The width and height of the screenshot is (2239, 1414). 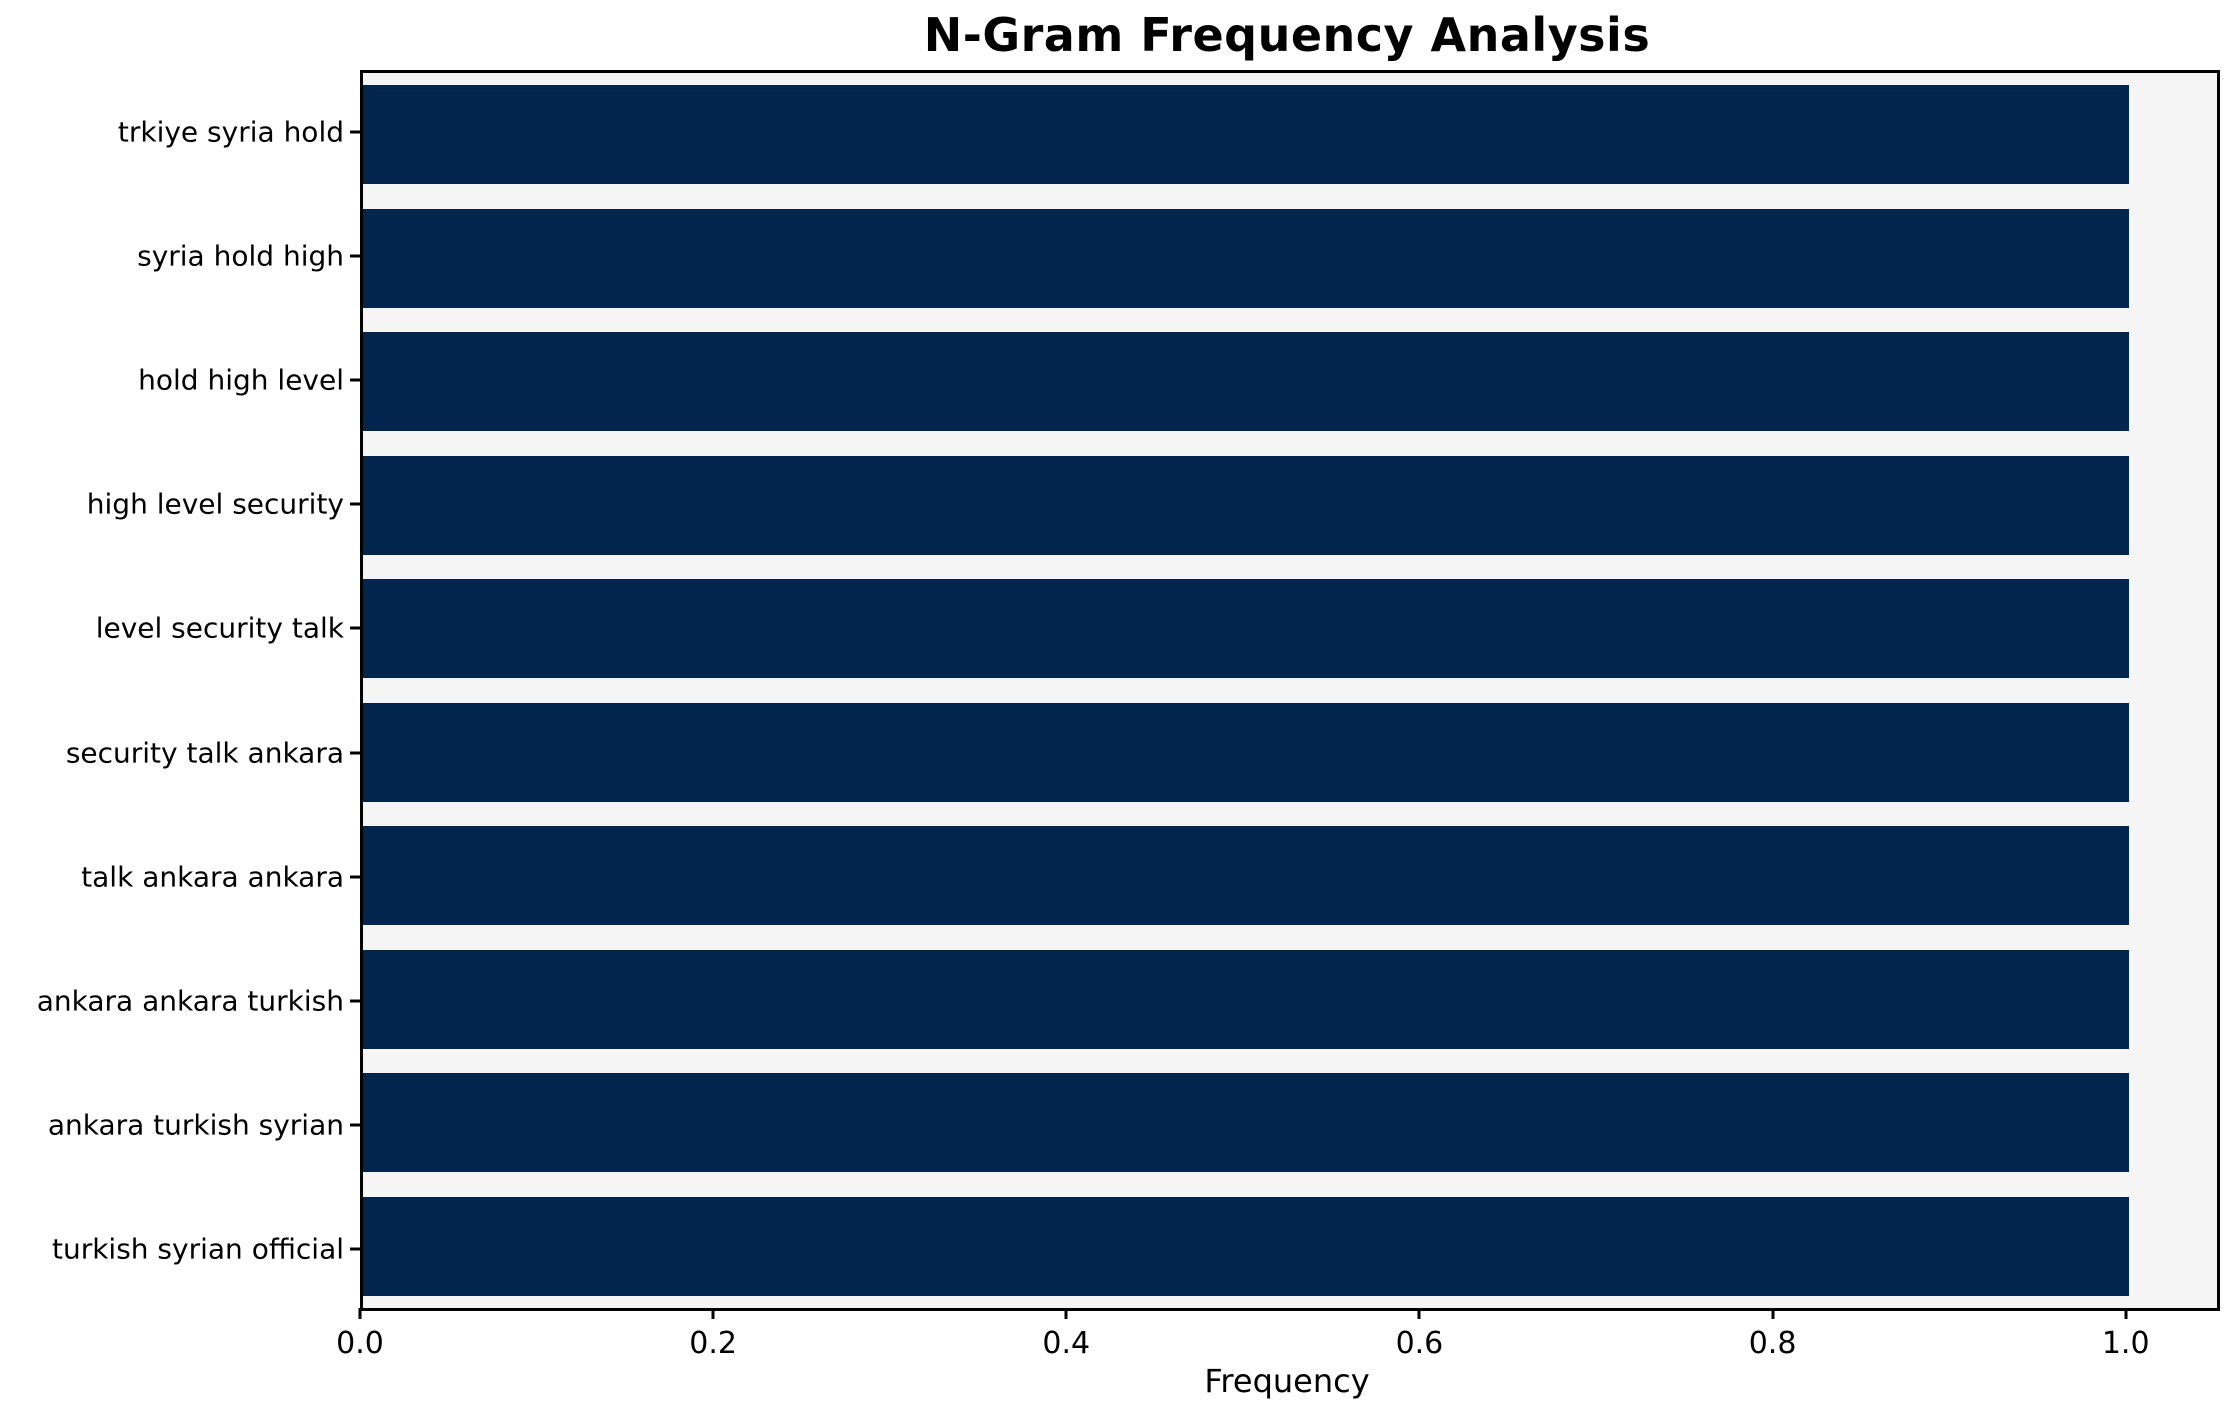 I want to click on y-tick-label: ankara ankara turkish, so click(x=190, y=1001).